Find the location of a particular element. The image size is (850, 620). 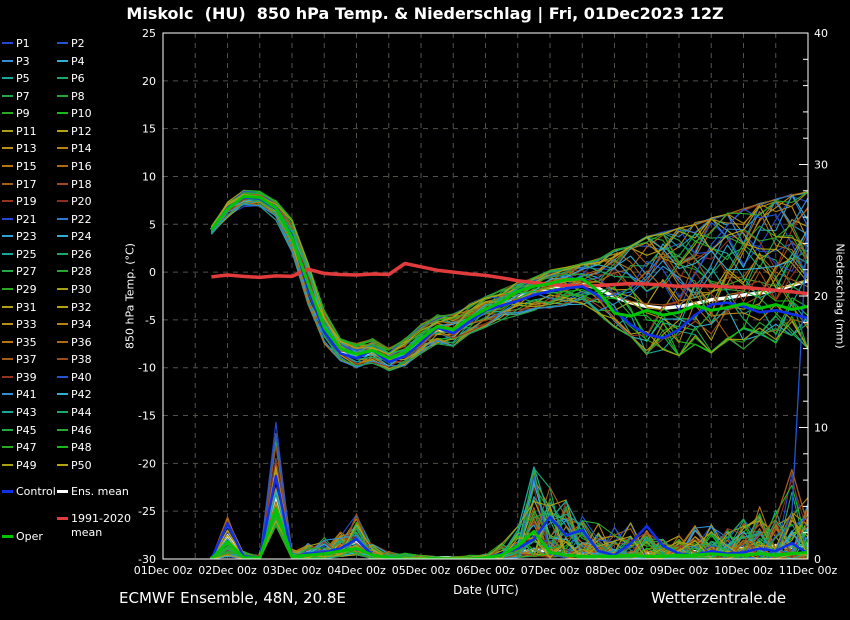

legend-item-p44-label: P44 is located at coordinates (81, 412).